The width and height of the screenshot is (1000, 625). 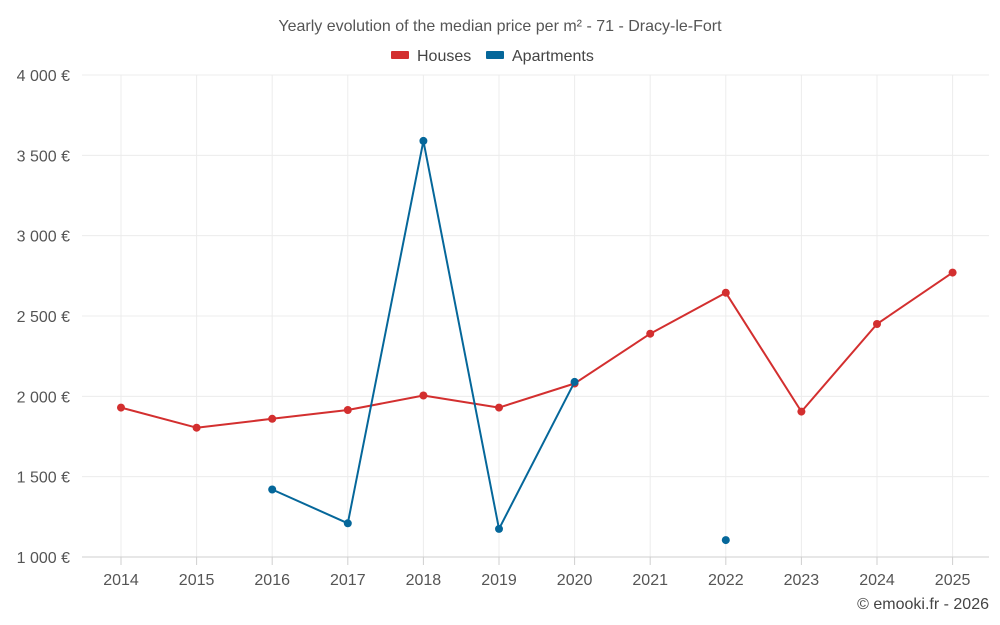 What do you see at coordinates (499, 407) in the screenshot?
I see `houses-point-2019` at bounding box center [499, 407].